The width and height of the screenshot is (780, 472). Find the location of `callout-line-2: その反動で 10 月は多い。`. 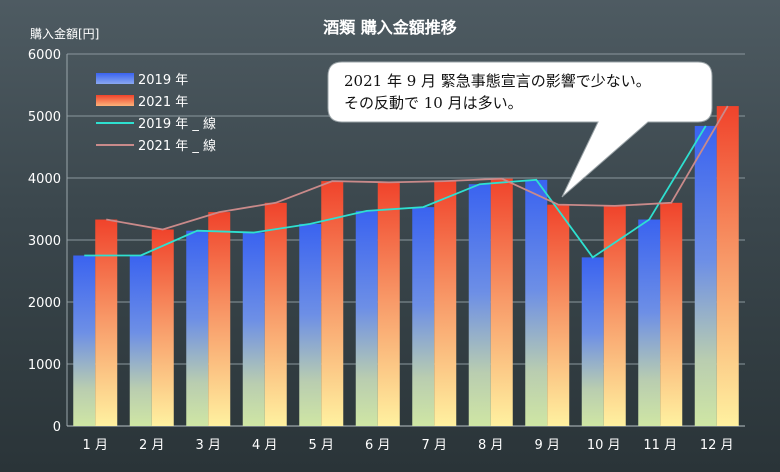

callout-line-2: その反動で 10 月は多い。 is located at coordinates (433, 103).